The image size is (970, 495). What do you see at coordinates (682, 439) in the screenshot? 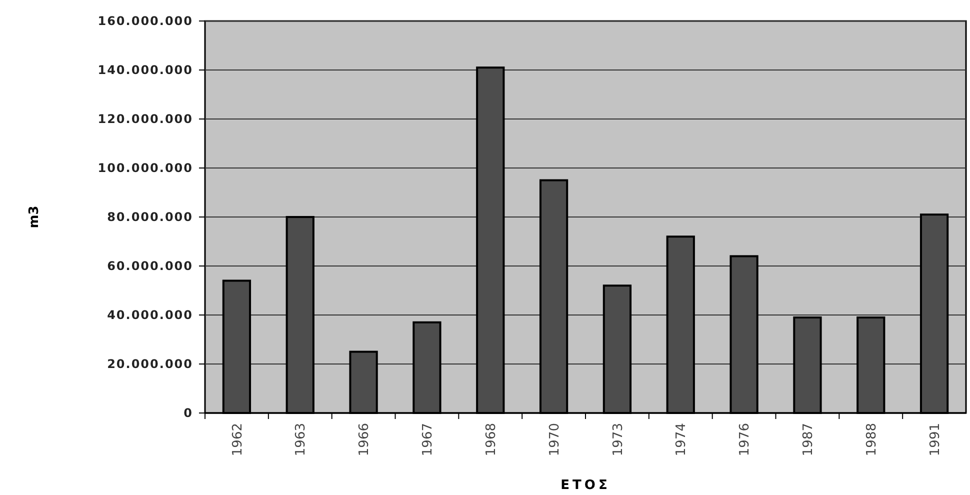
I see `x-tick-label: 1974` at bounding box center [682, 439].